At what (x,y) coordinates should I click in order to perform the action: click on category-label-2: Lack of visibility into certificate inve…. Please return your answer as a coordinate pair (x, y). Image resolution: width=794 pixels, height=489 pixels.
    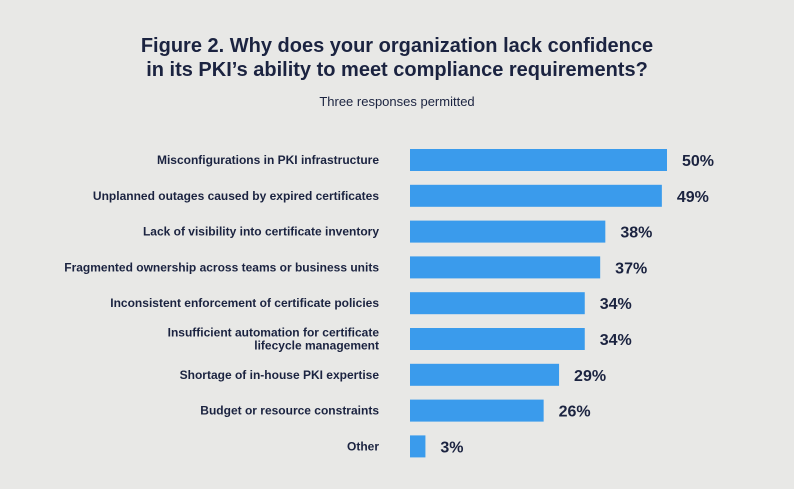
    Looking at the image, I should click on (261, 232).